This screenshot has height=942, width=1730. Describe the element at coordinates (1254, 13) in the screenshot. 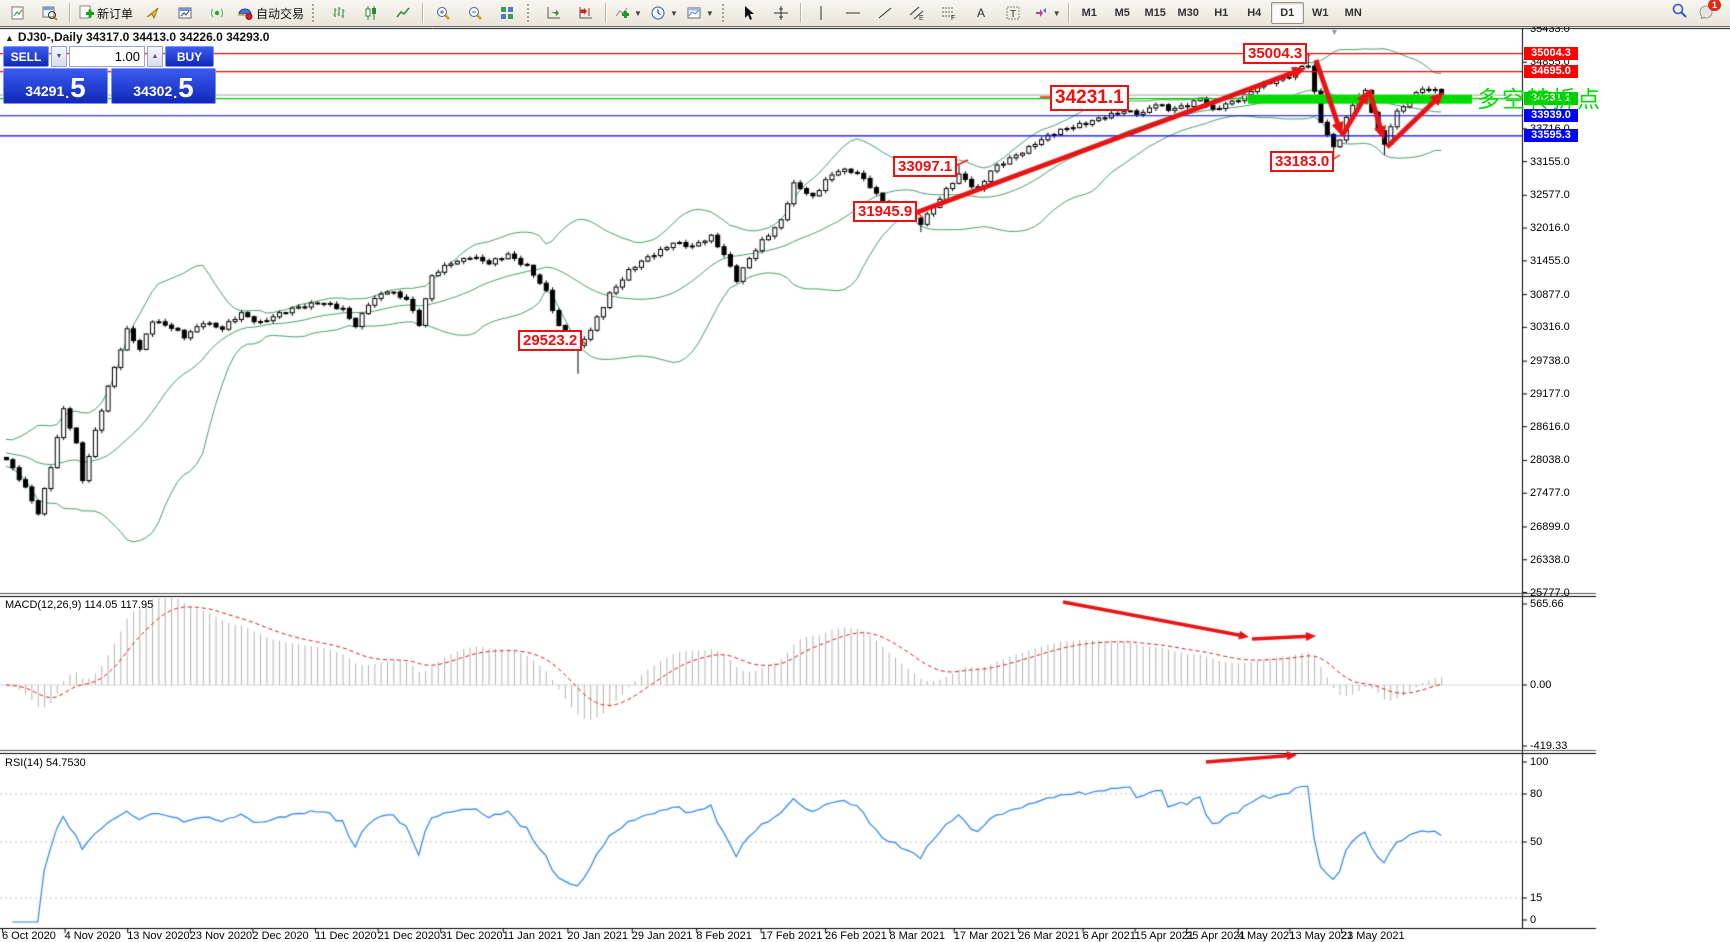

I see `timeframe-h4: H4` at that location.